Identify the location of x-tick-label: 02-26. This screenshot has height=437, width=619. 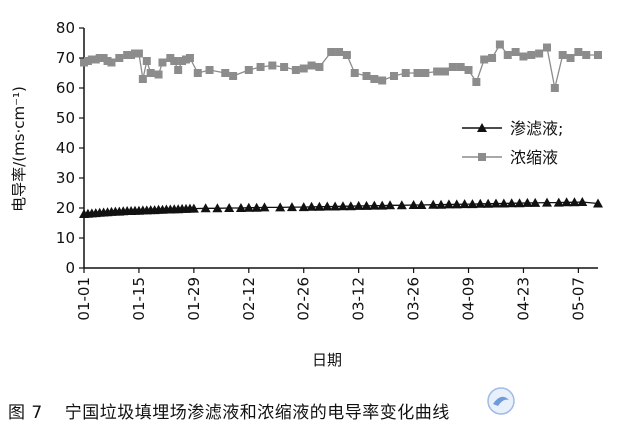
(304, 299).